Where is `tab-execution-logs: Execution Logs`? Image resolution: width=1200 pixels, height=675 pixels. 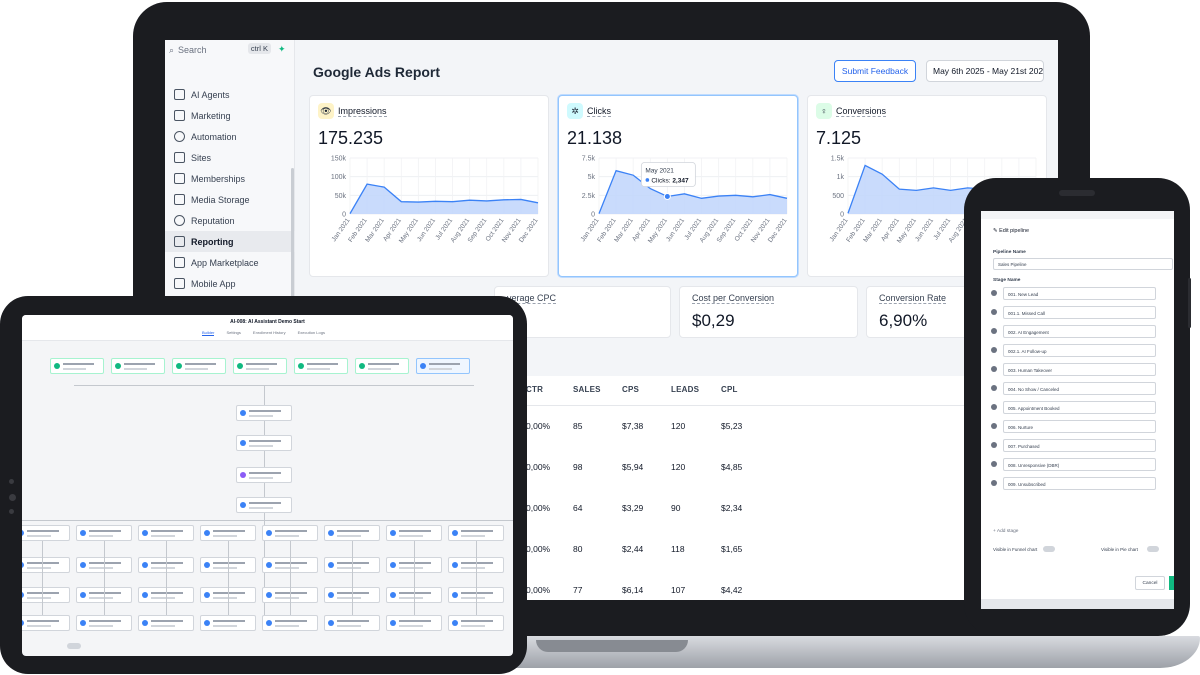 tab-execution-logs: Execution Logs is located at coordinates (311, 332).